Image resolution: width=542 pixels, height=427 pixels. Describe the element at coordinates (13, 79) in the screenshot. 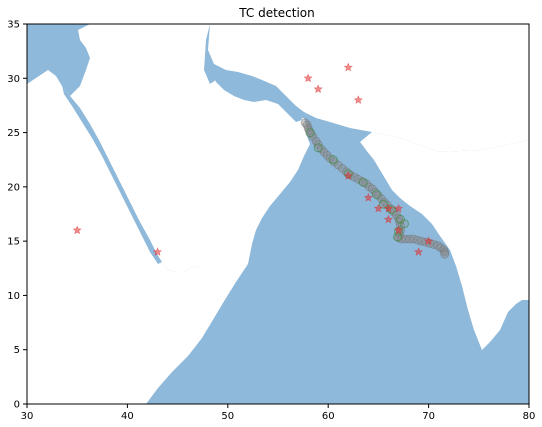

I see `y-tick-label: 30` at that location.